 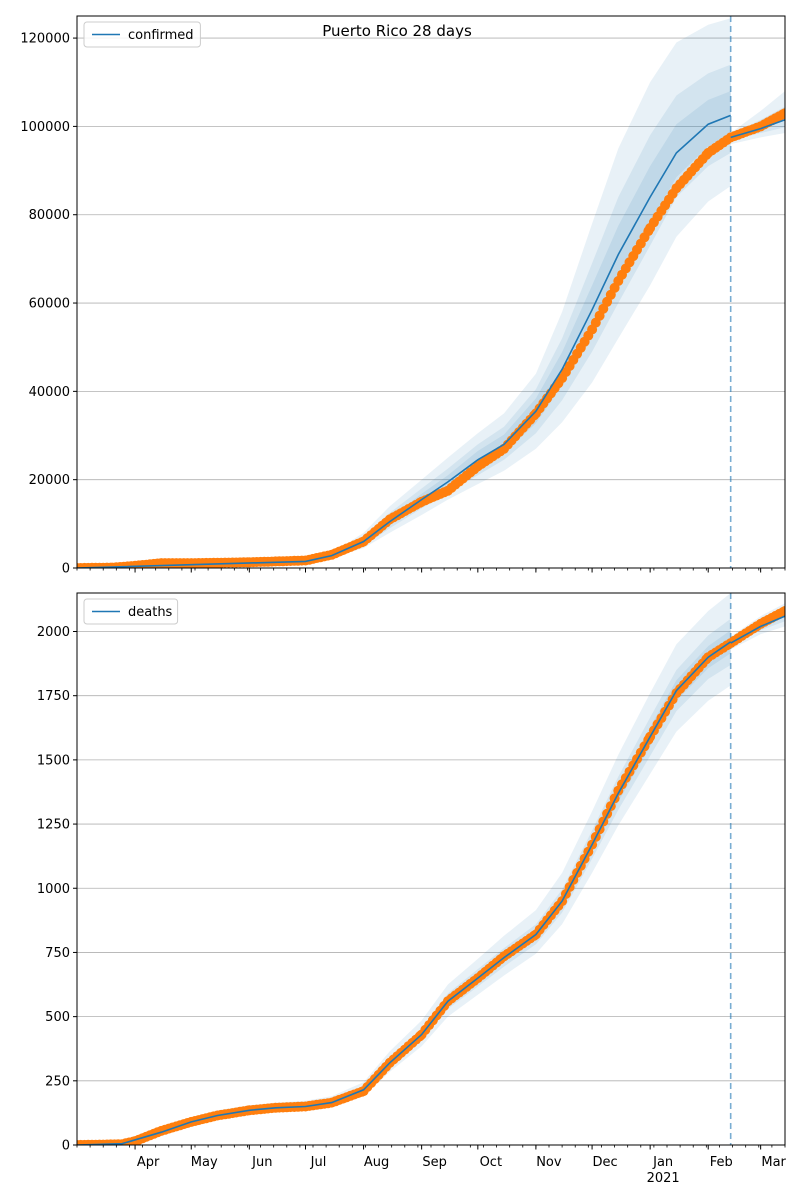 I want to click on x-tick-label: Jan, so click(x=662, y=1162).